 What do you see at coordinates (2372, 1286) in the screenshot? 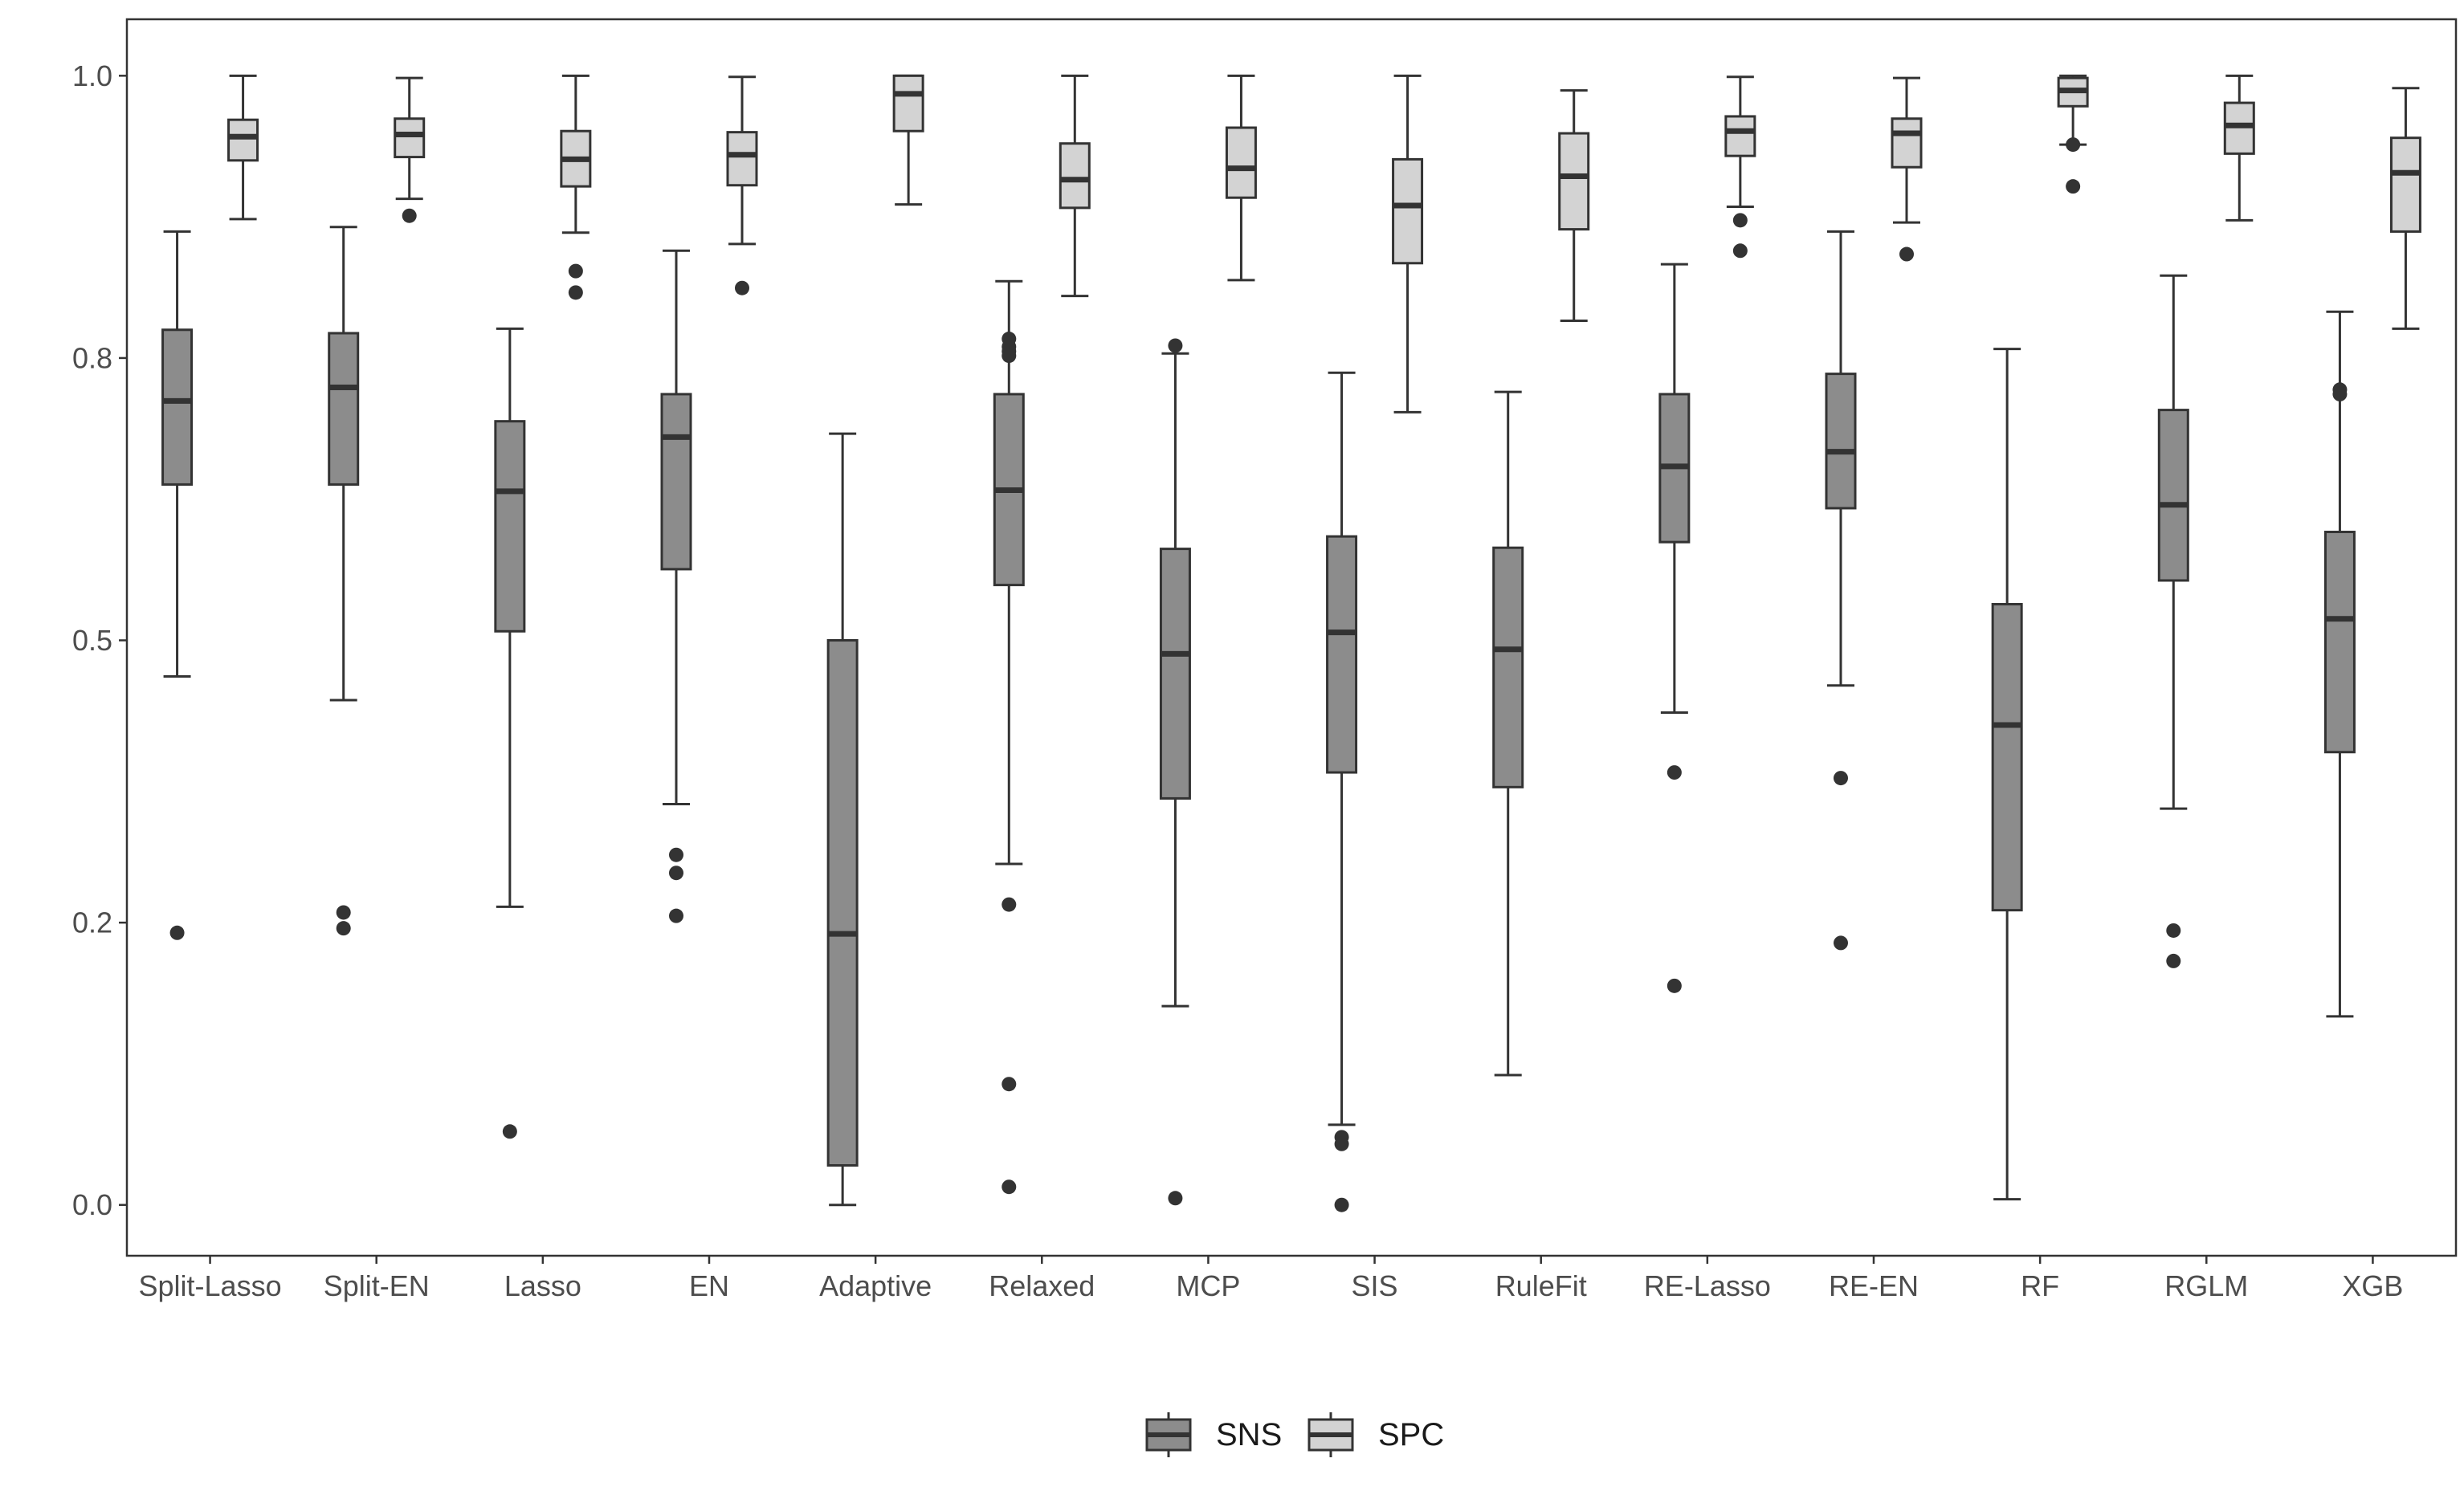
I see `x-tick-label: XGB` at bounding box center [2372, 1286].